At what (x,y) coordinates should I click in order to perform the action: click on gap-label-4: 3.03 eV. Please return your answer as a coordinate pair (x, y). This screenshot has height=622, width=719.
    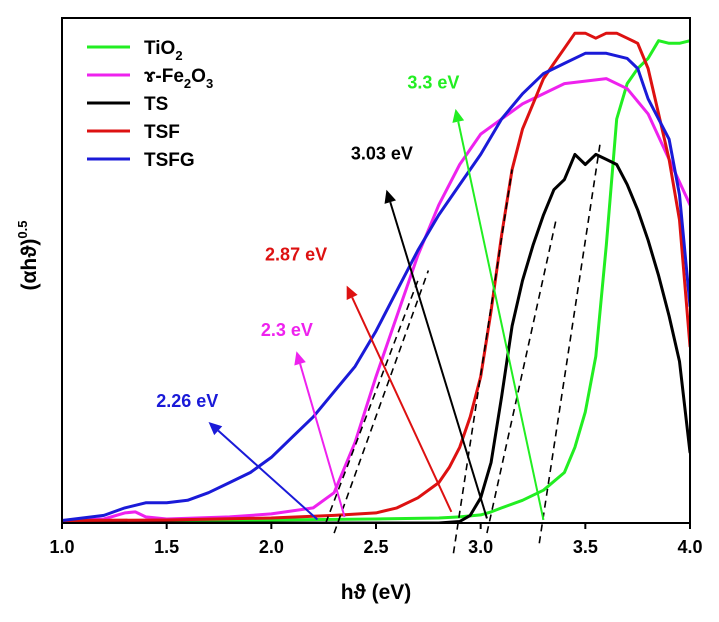
    Looking at the image, I should click on (382, 153).